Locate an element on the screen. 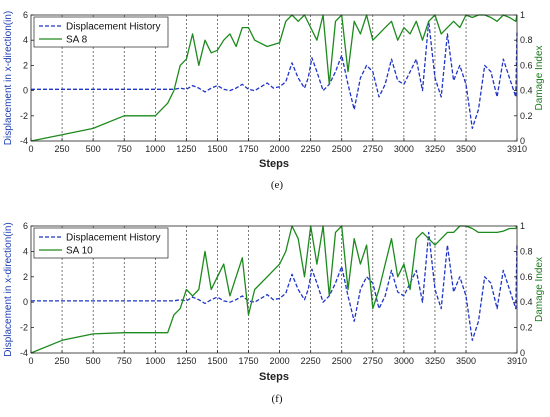 The image size is (550, 417). legend: Displacement History SA 10 is located at coordinates (101, 243).